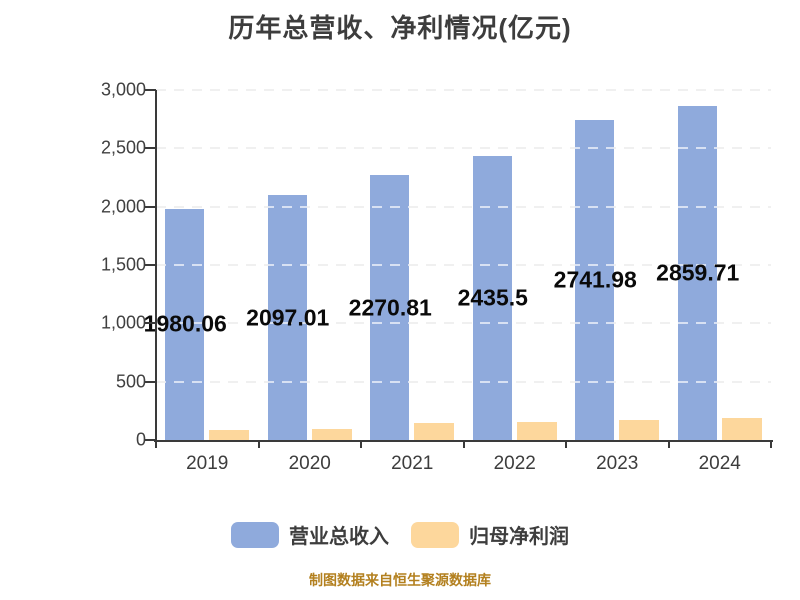 The height and width of the screenshot is (600, 800). Describe the element at coordinates (400, 28) in the screenshot. I see `chart-title: 历年总营收、净利情况(亿元)` at that location.